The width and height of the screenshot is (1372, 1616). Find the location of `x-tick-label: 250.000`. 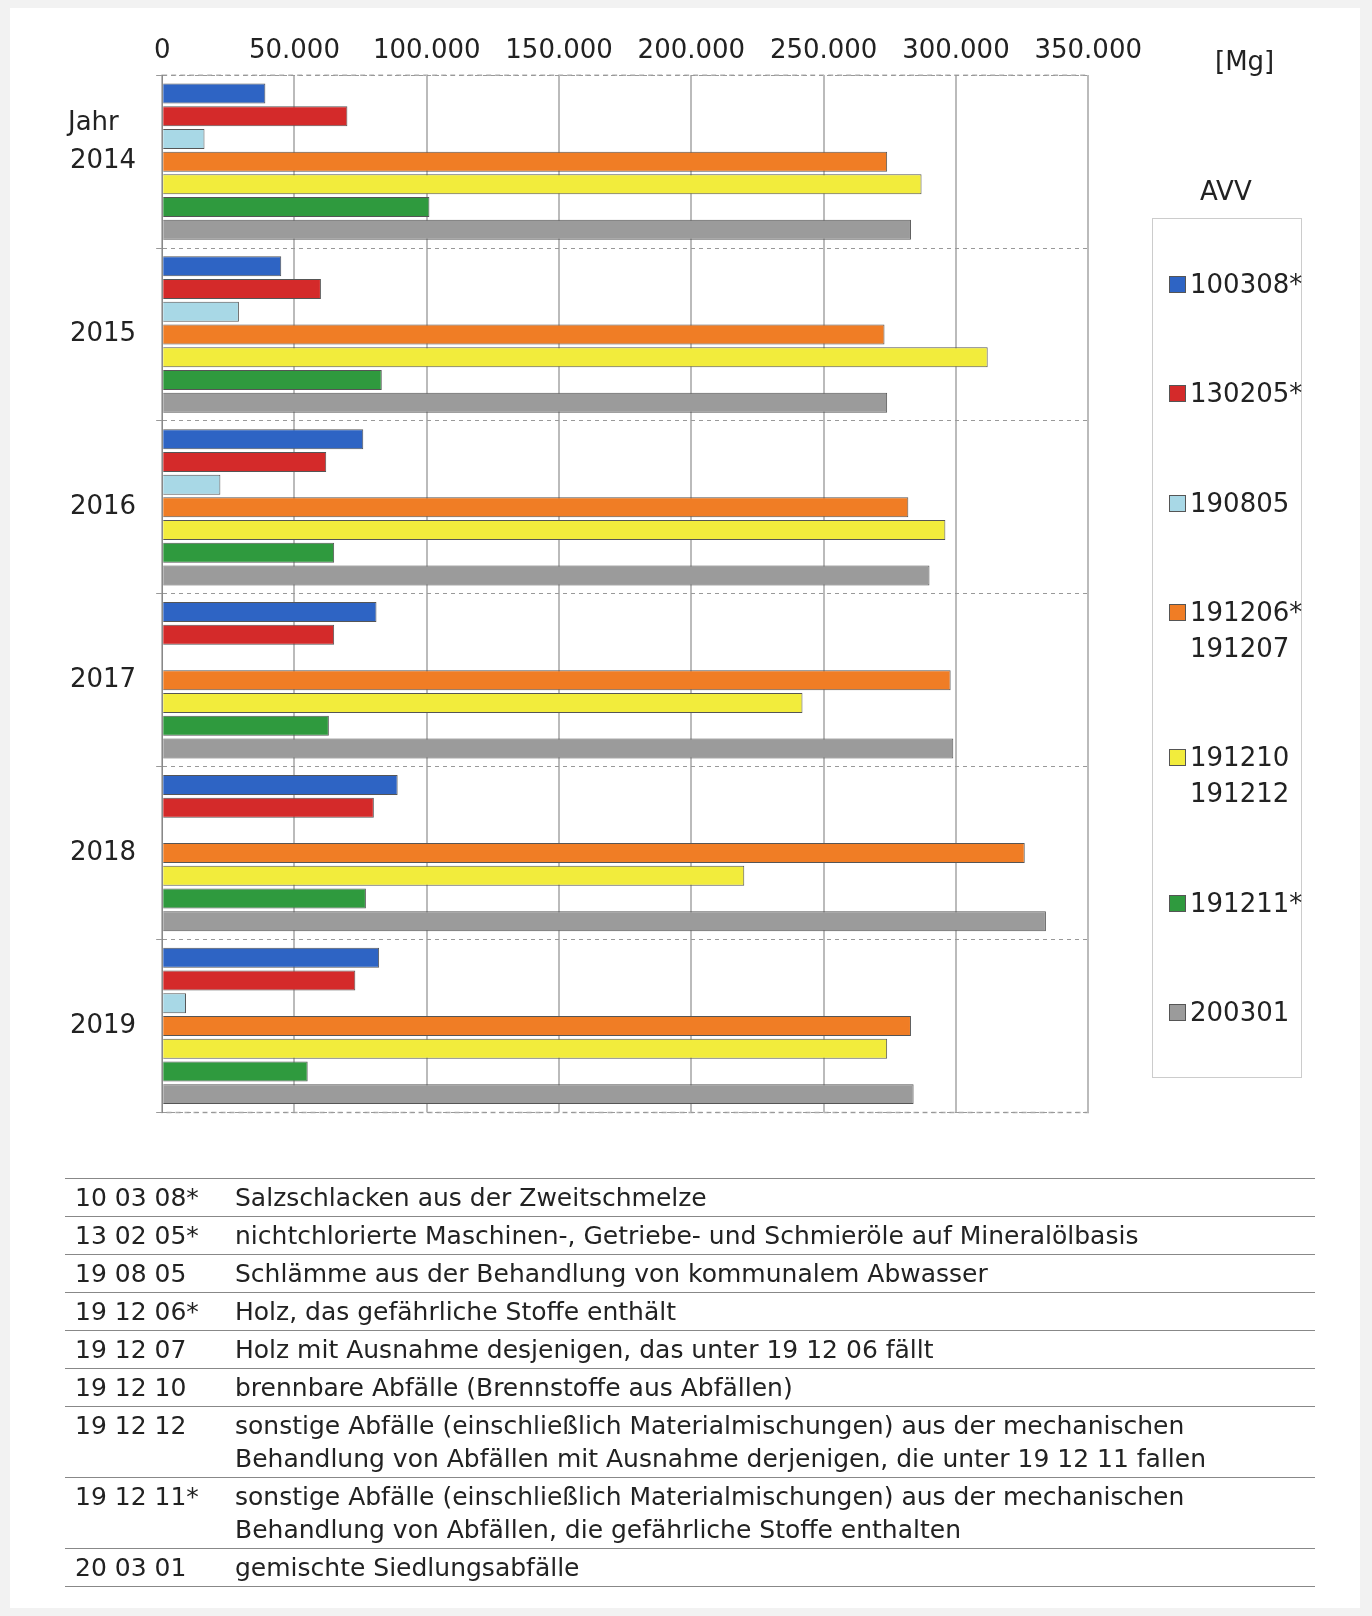

x-tick-label: 250.000 is located at coordinates (823, 49).